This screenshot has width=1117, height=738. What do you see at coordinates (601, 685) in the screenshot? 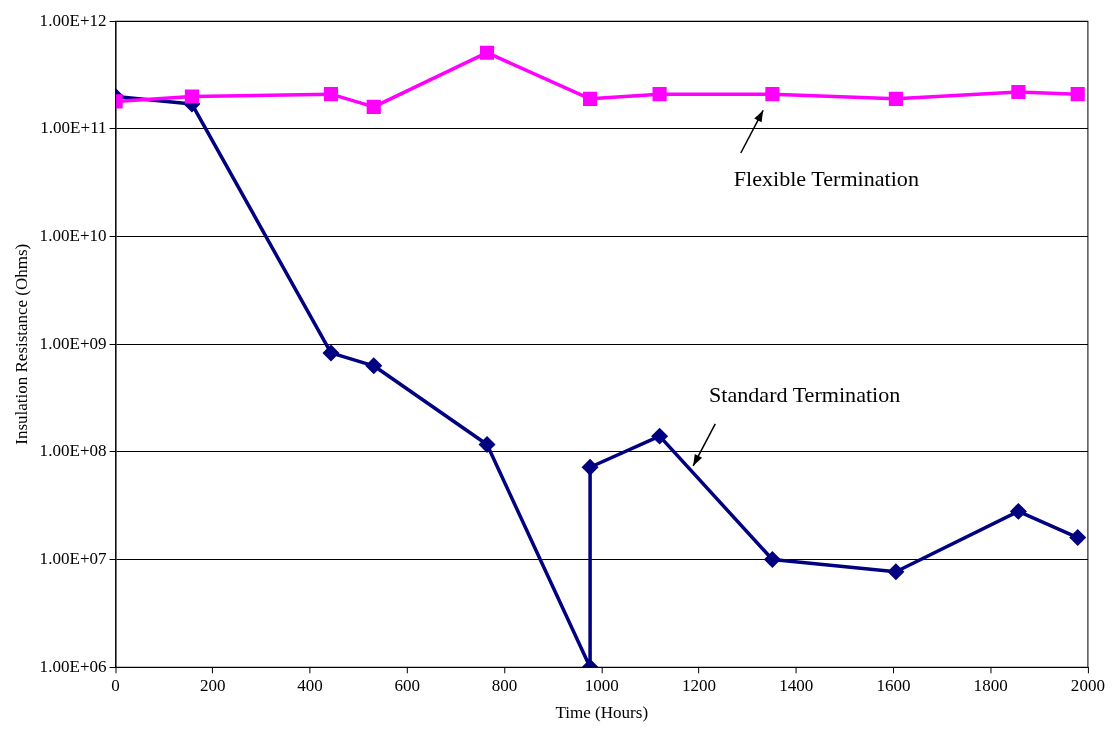
I see `x-tick-label: 1000` at bounding box center [601, 685].